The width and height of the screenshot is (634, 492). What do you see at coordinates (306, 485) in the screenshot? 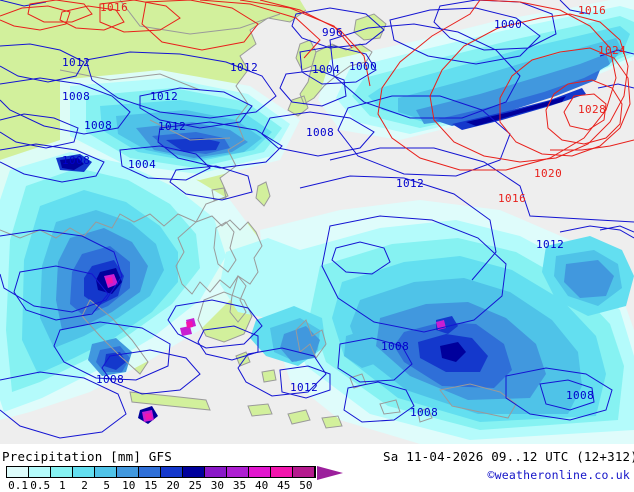
I see `colorbar-tick: 50` at bounding box center [306, 485].